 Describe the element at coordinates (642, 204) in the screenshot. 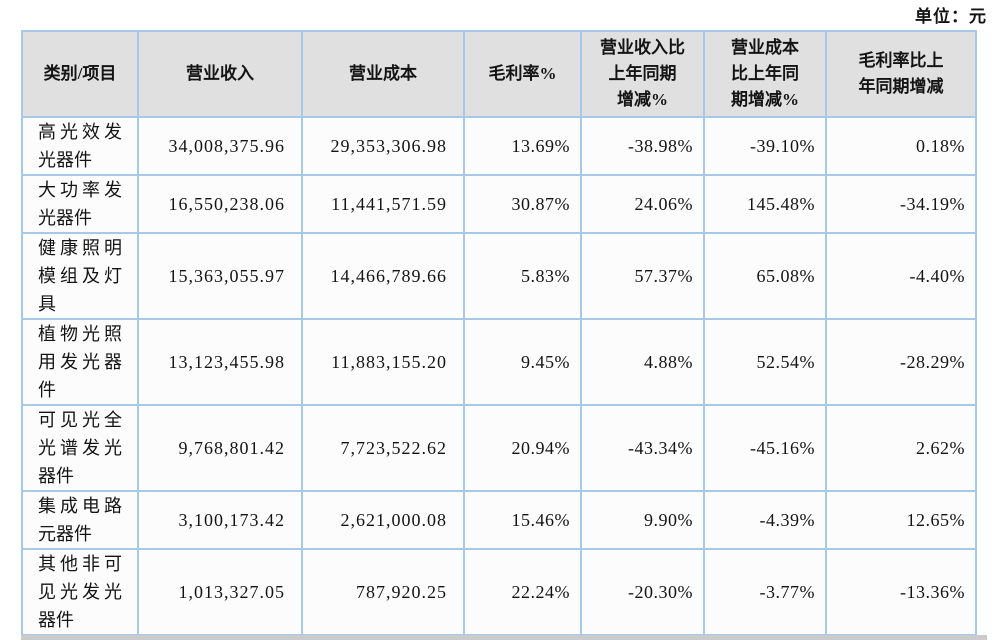

I see `value-cell: 24.06%` at that location.